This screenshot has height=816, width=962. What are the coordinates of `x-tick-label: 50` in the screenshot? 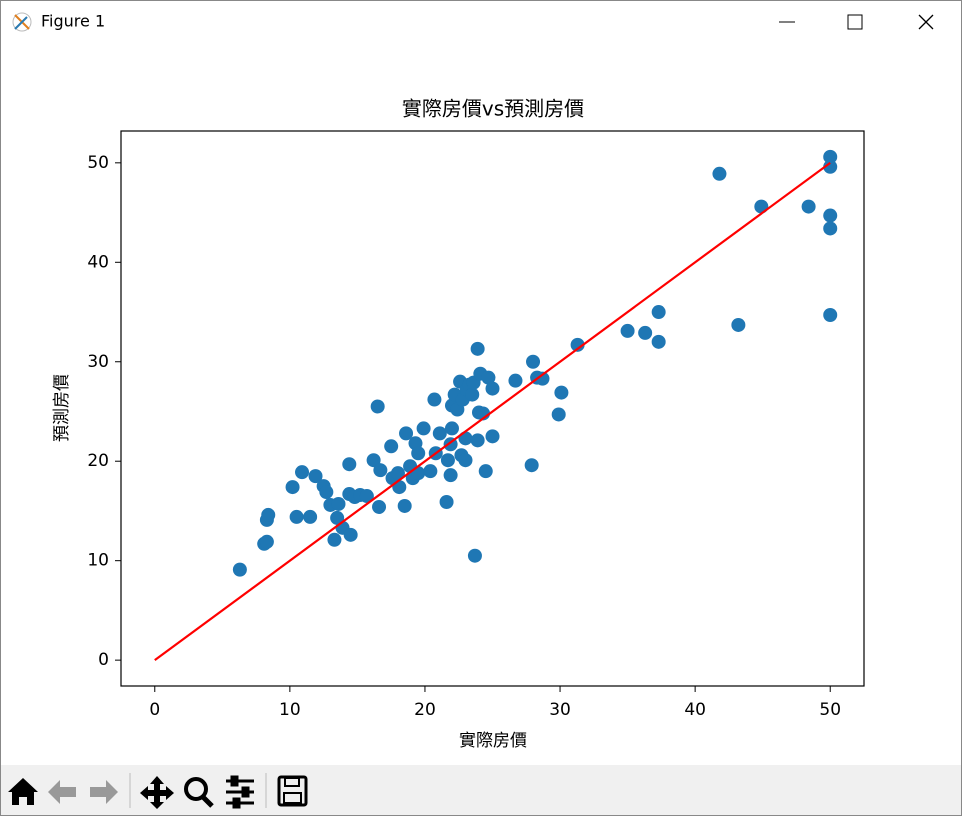 It's located at (830, 710).